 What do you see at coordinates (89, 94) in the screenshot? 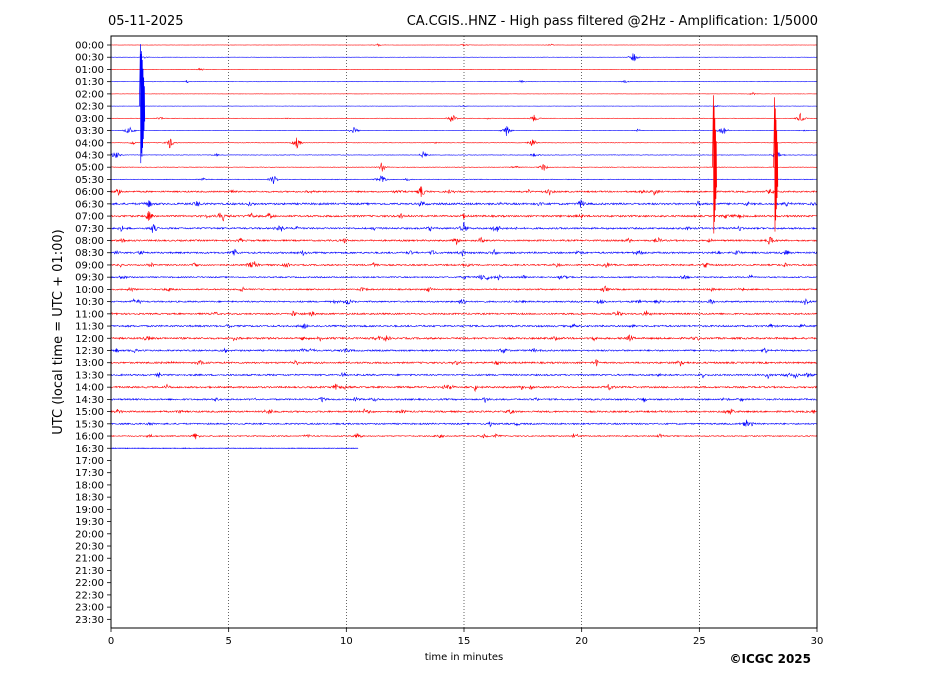
I see `y-tick-label: 02:00` at bounding box center [89, 94].